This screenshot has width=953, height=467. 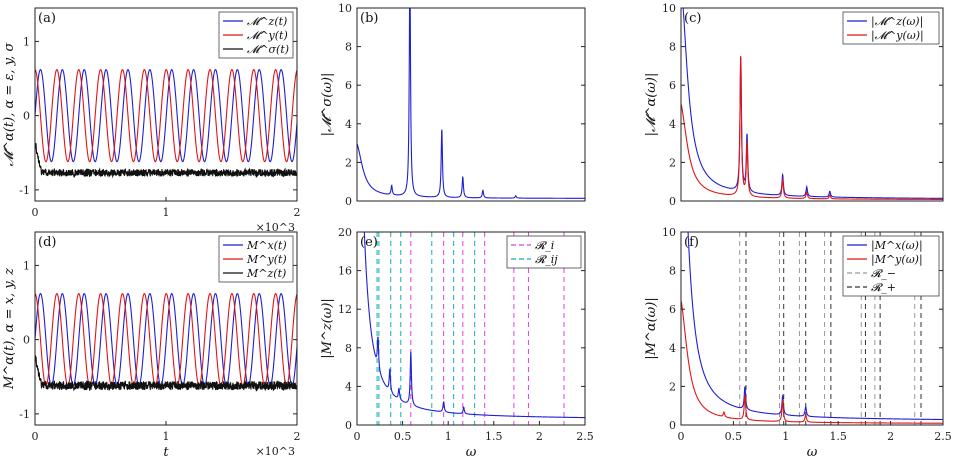 What do you see at coordinates (448, 436) in the screenshot?
I see `xtick-label-e-2: 1` at bounding box center [448, 436].